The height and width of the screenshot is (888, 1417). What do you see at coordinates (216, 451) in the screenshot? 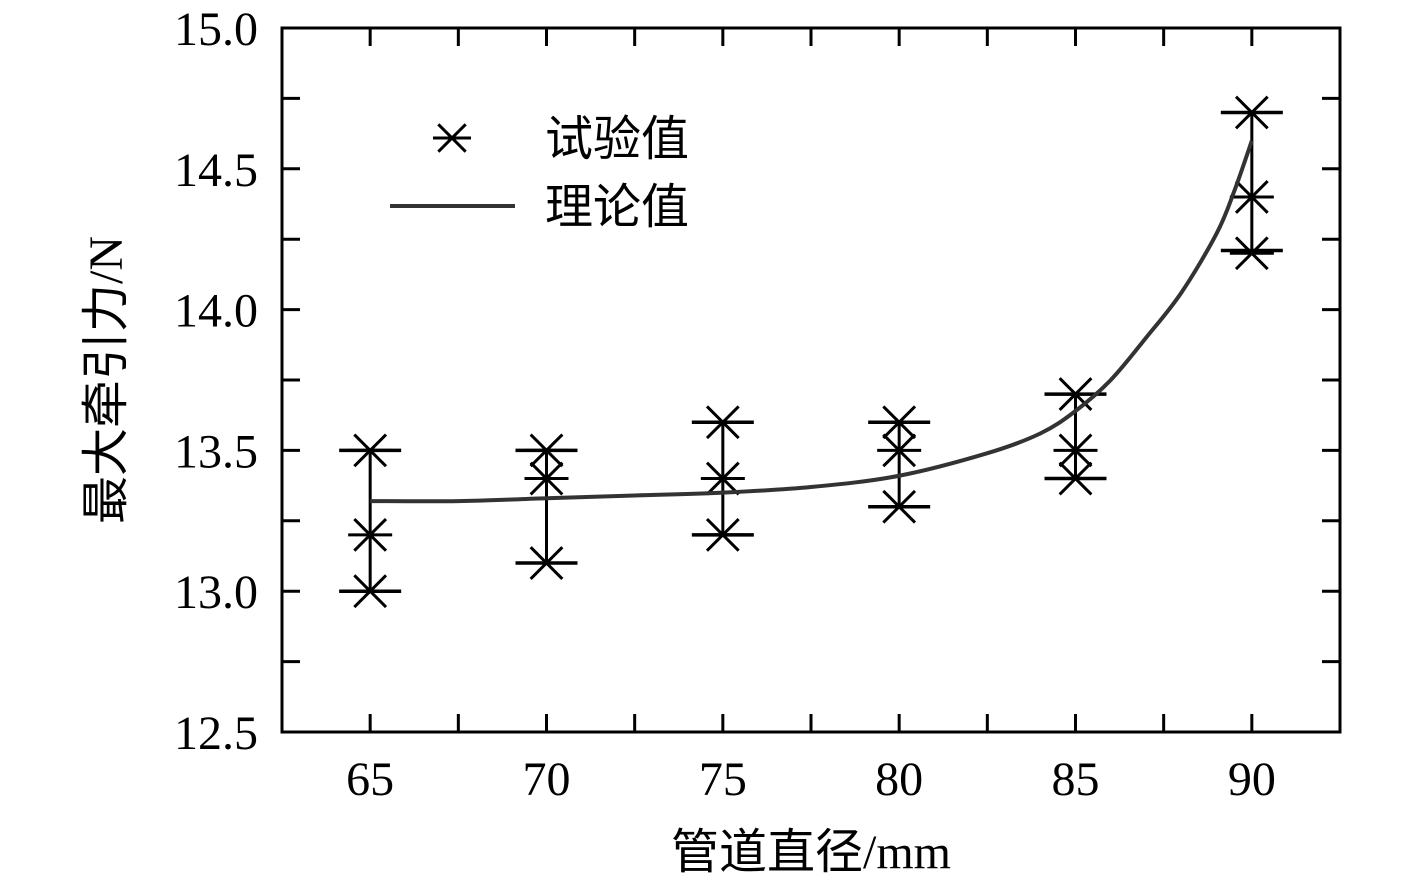
I see `y-tick-label: 13.5` at bounding box center [216, 451].